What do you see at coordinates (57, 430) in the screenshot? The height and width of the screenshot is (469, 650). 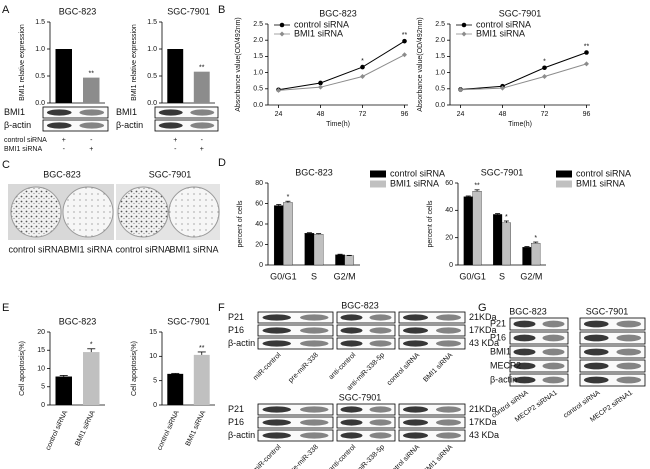 I see `x-tick-label: control siRNA` at bounding box center [57, 430].